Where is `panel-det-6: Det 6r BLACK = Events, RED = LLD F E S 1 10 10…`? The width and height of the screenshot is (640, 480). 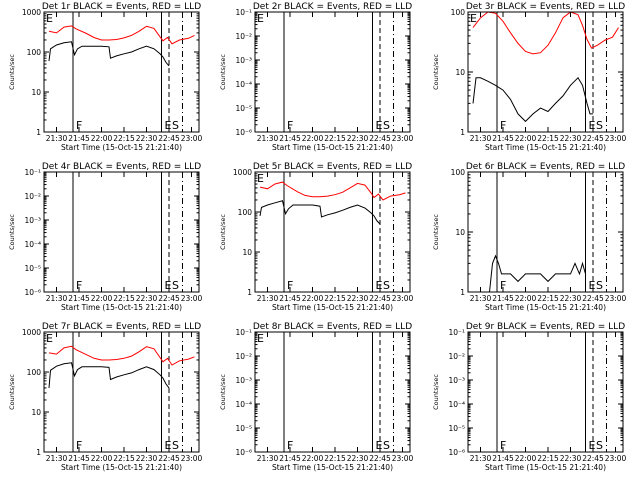 panel-det-6: Det 6r BLACK = Events, RED = LLD F E S 1 10 10… is located at coordinates (529, 237).